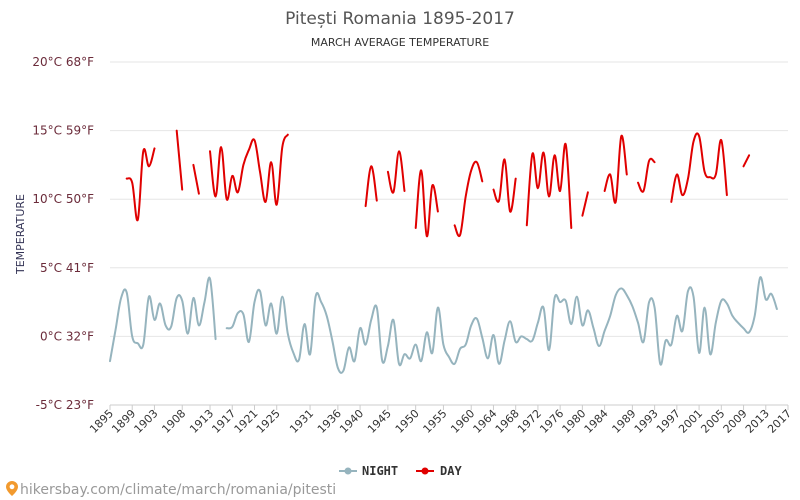 This screenshot has height=500, width=800. Describe the element at coordinates (246, 421) in the screenshot. I see `x-tick-label: 1921` at that location.